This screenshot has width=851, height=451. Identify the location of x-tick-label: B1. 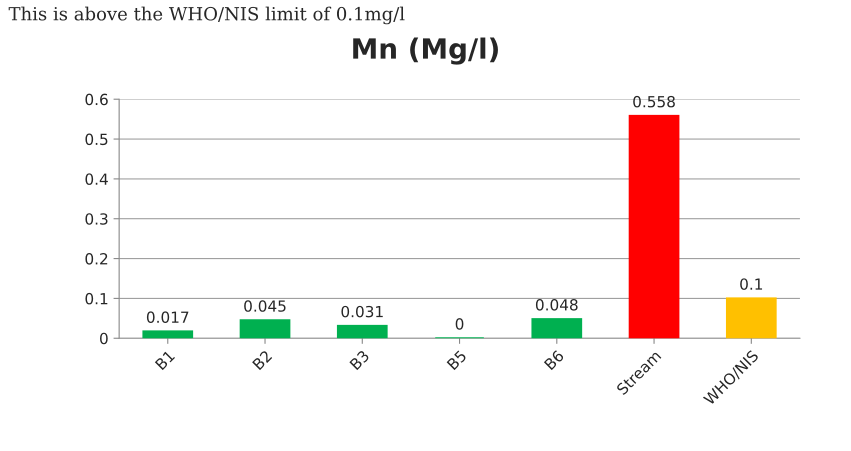
(164, 360).